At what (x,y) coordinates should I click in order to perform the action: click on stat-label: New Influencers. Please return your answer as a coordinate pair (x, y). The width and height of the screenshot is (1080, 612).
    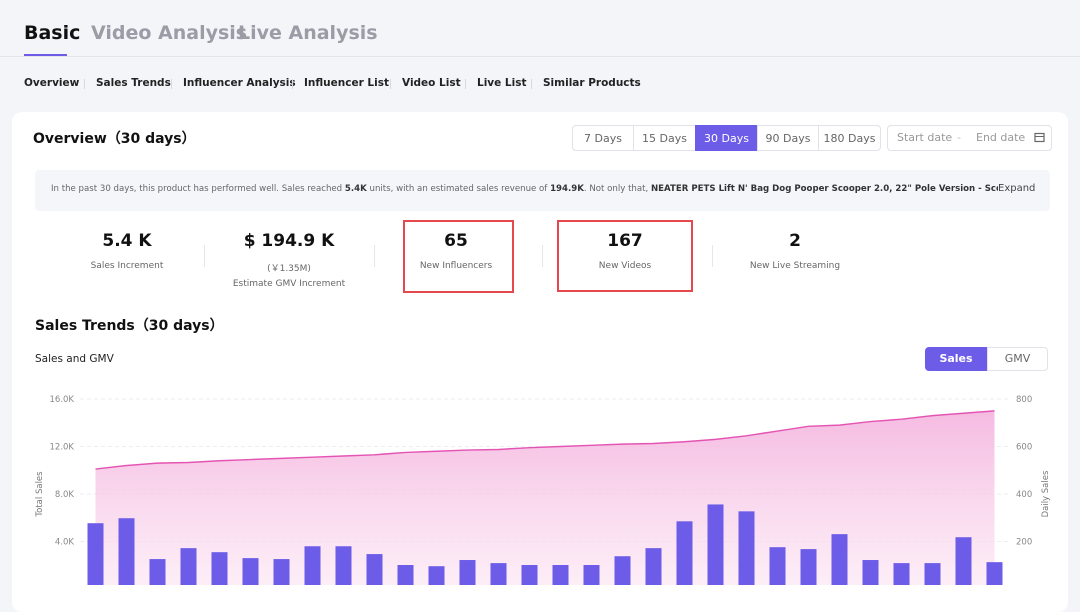
    Looking at the image, I should click on (456, 266).